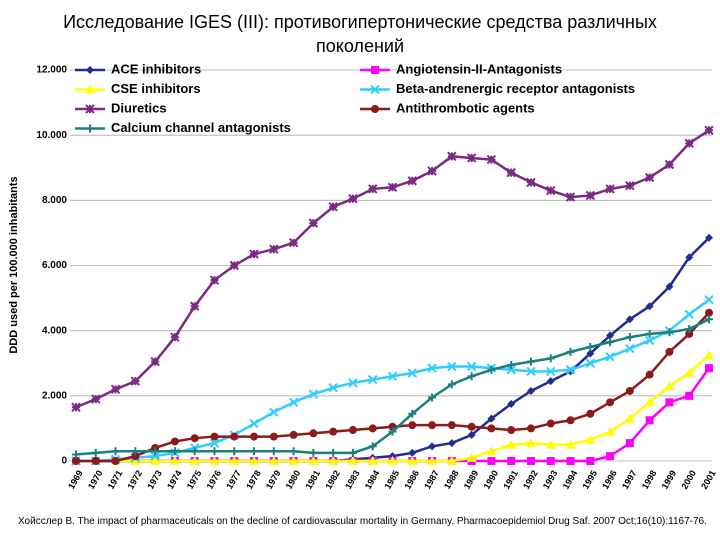 The height and width of the screenshot is (540, 720). I want to click on x-tick-label: 1977, so click(233, 480).